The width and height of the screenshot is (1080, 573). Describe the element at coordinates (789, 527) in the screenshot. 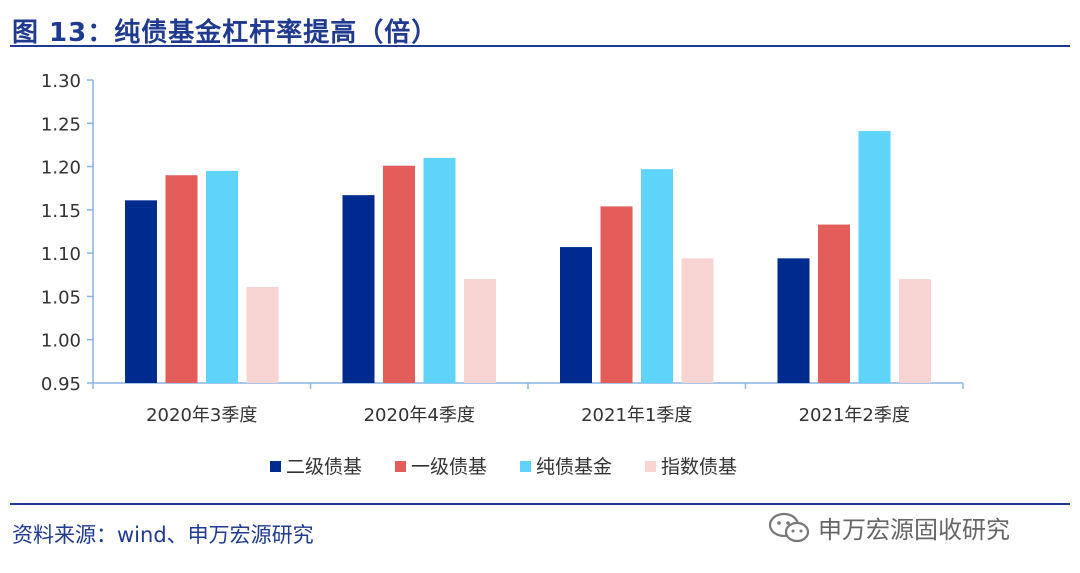

I see `wechat-icon` at that location.